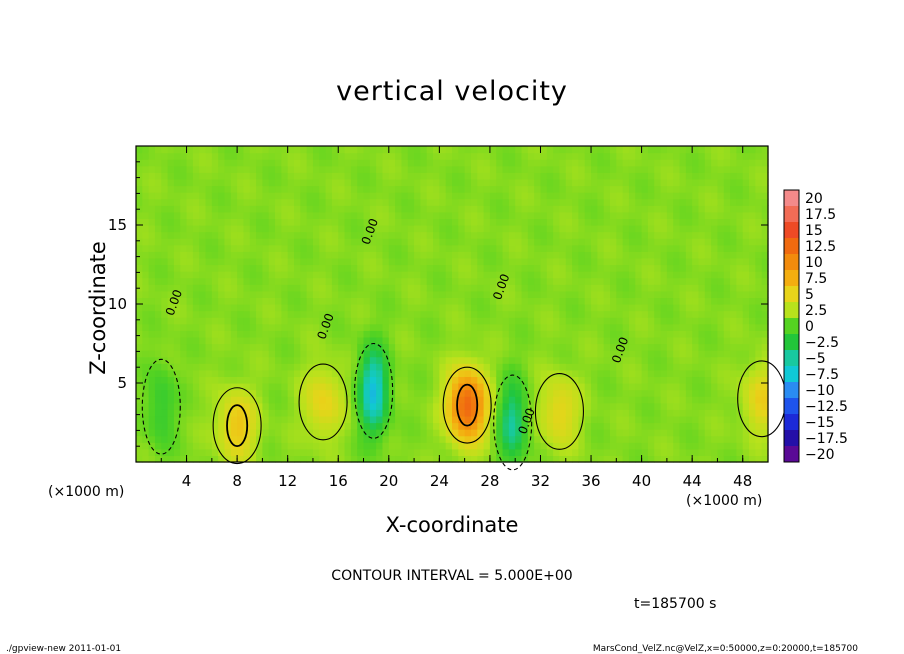 This screenshot has height=654, width=904. I want to click on colorbar-swatch, so click(791, 230).